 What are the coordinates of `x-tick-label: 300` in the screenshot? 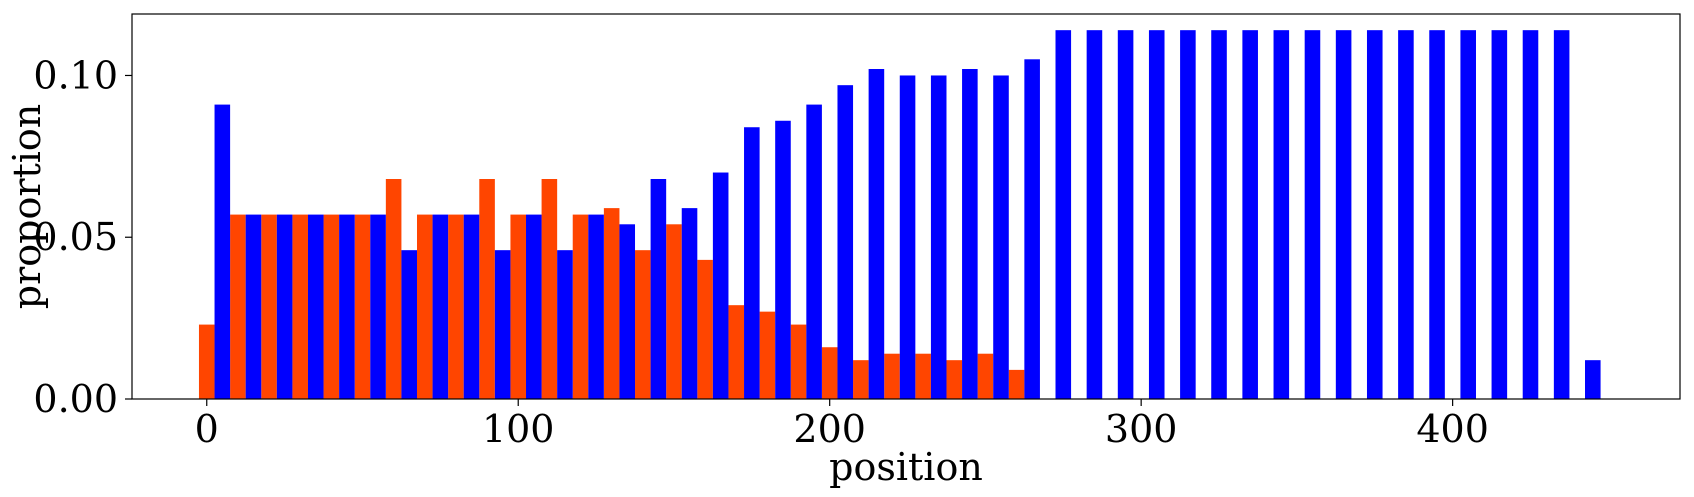 It's located at (1141, 429).